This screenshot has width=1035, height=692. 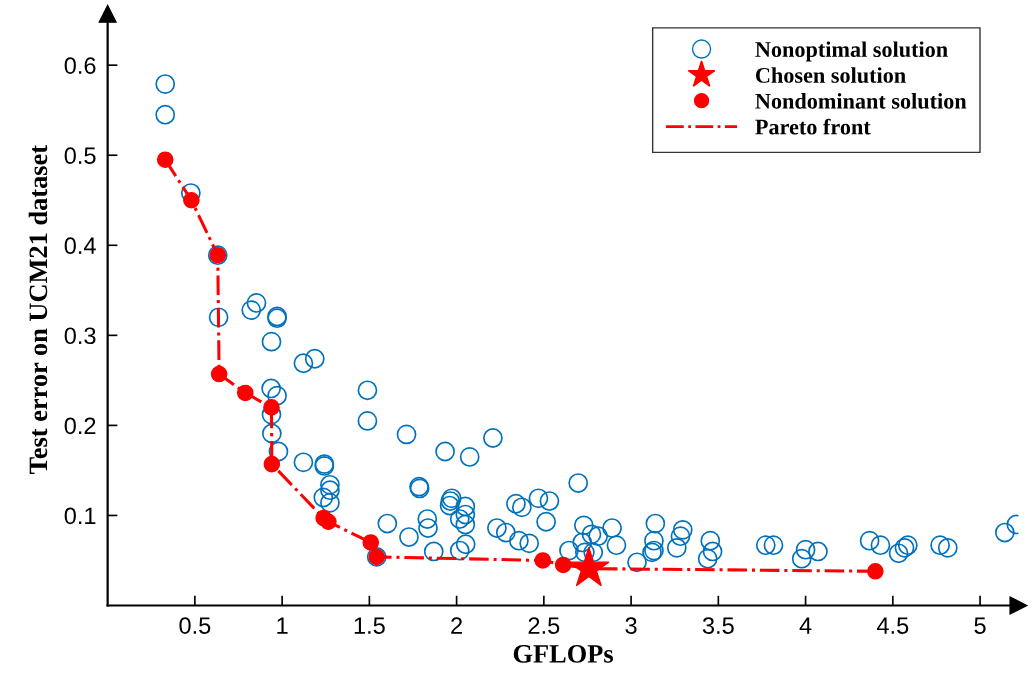 What do you see at coordinates (80, 516) in the screenshot?
I see `y-tick-label: 0.1` at bounding box center [80, 516].